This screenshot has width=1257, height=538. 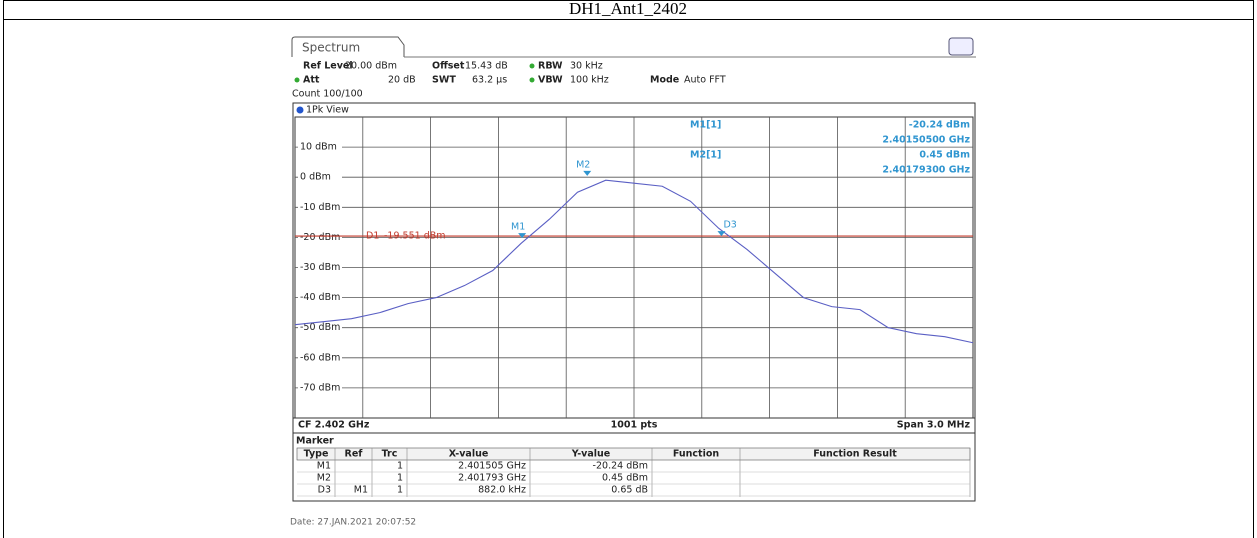 I want to click on header-title: DH1_Ant1_2402, so click(x=628, y=9).